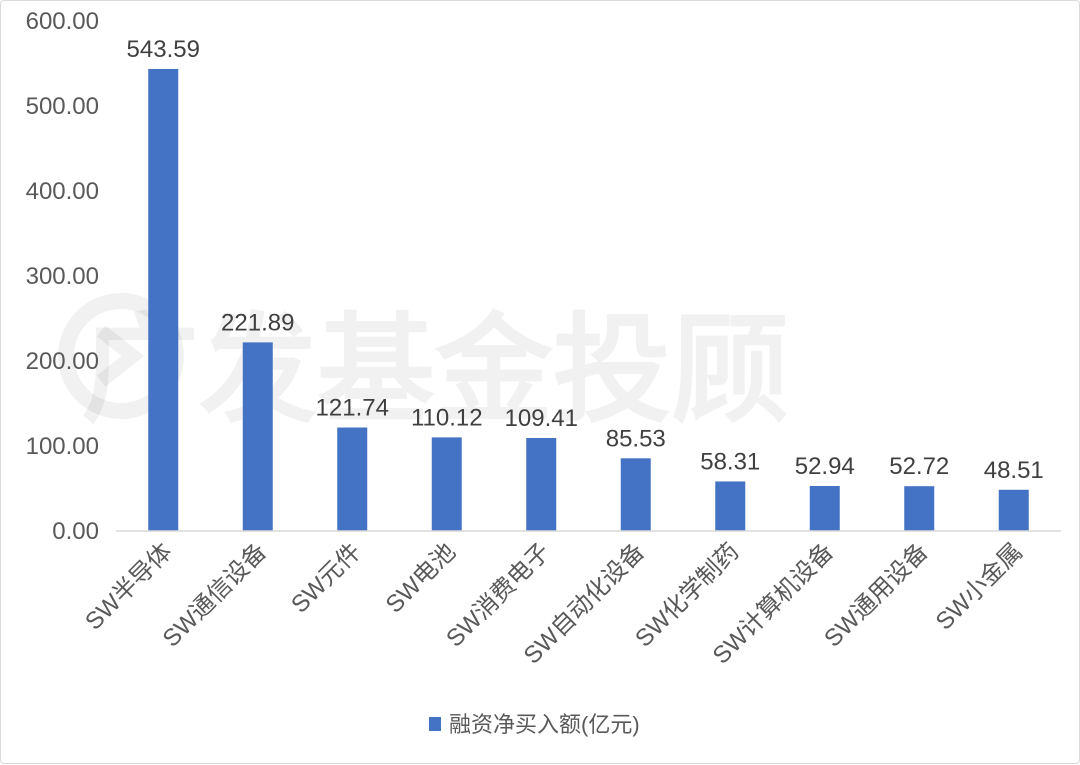  What do you see at coordinates (730, 461) in the screenshot?
I see `data-label: 58.31` at bounding box center [730, 461].